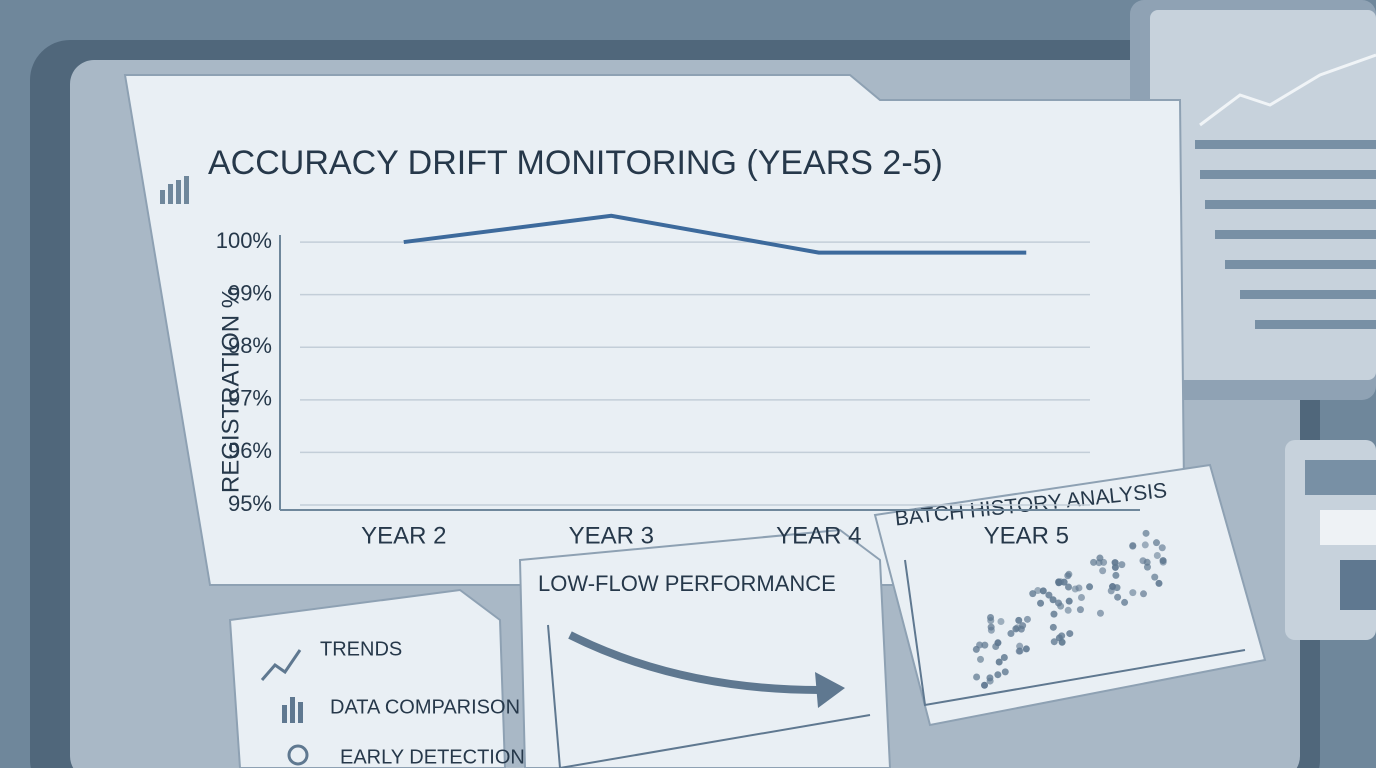 The height and width of the screenshot is (768, 1376). What do you see at coordinates (281, 665) in the screenshot?
I see `trends-icon` at bounding box center [281, 665].